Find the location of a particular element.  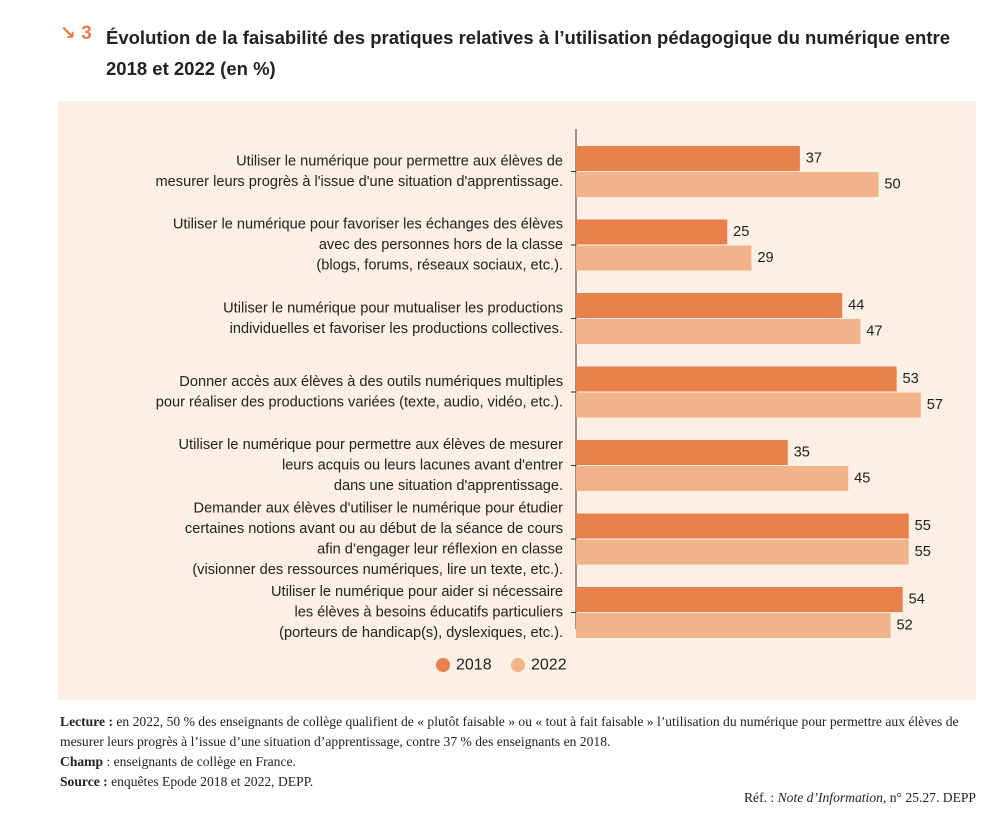

source-label: Source : is located at coordinates (84, 781).